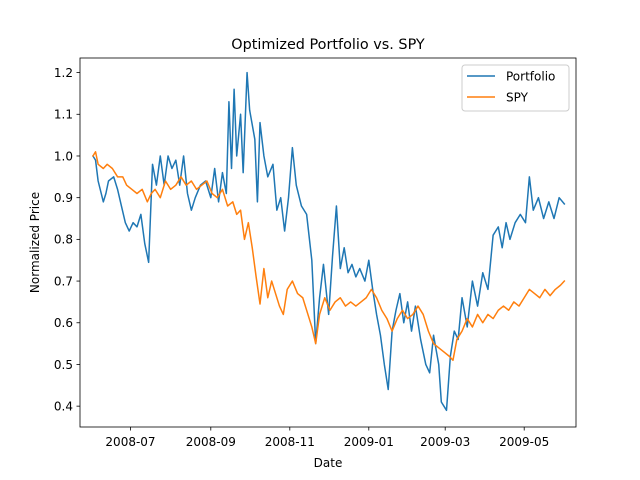  What do you see at coordinates (517, 97) in the screenshot?
I see `legend-label-spy: SPY` at bounding box center [517, 97].